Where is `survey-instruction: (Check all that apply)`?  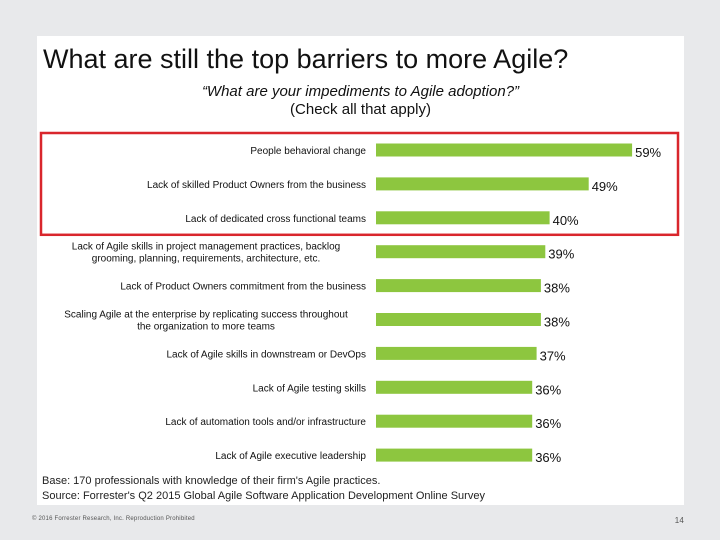
survey-instruction: (Check all that apply) is located at coordinates (360, 109).